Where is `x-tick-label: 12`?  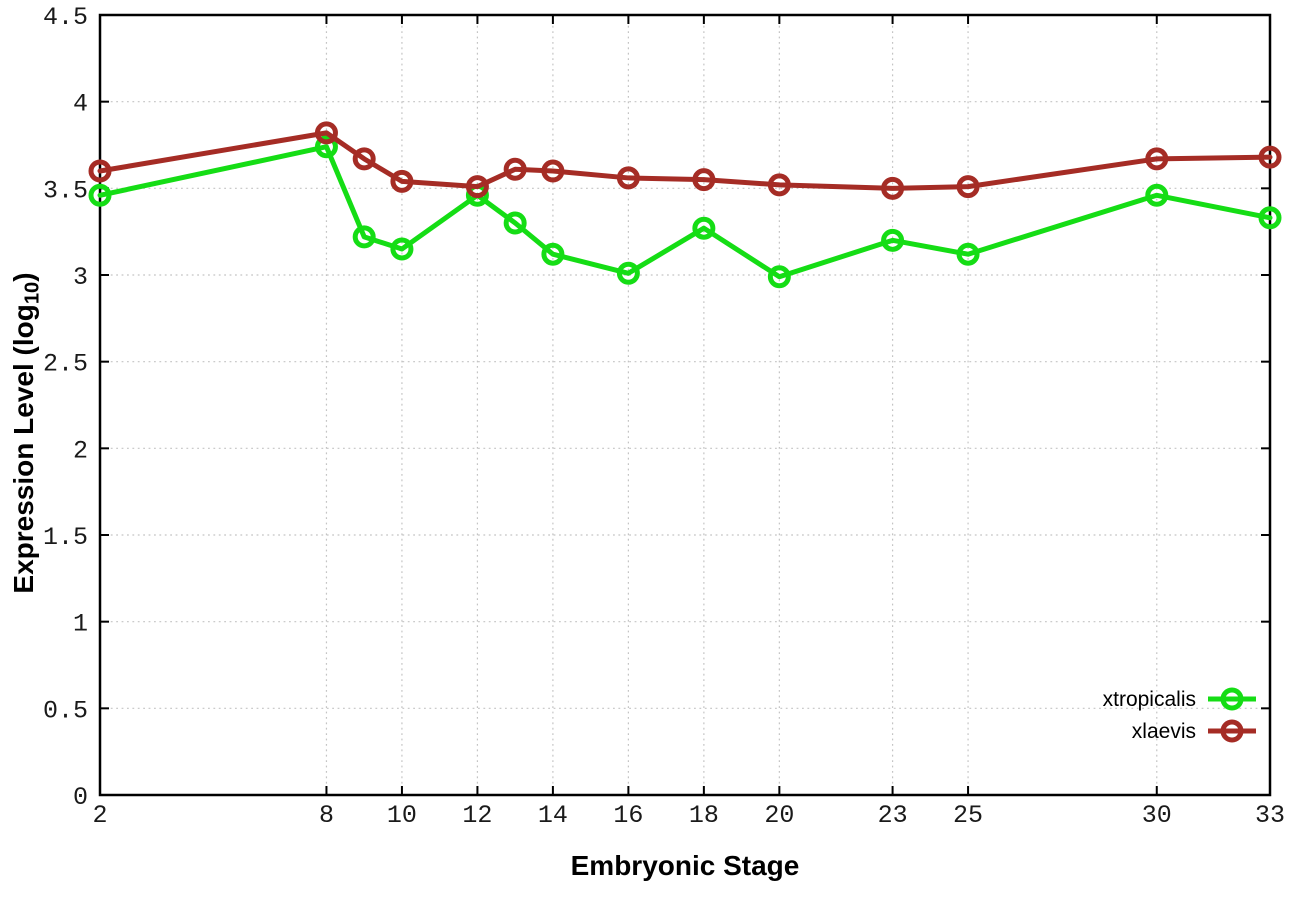
x-tick-label: 12 is located at coordinates (477, 815).